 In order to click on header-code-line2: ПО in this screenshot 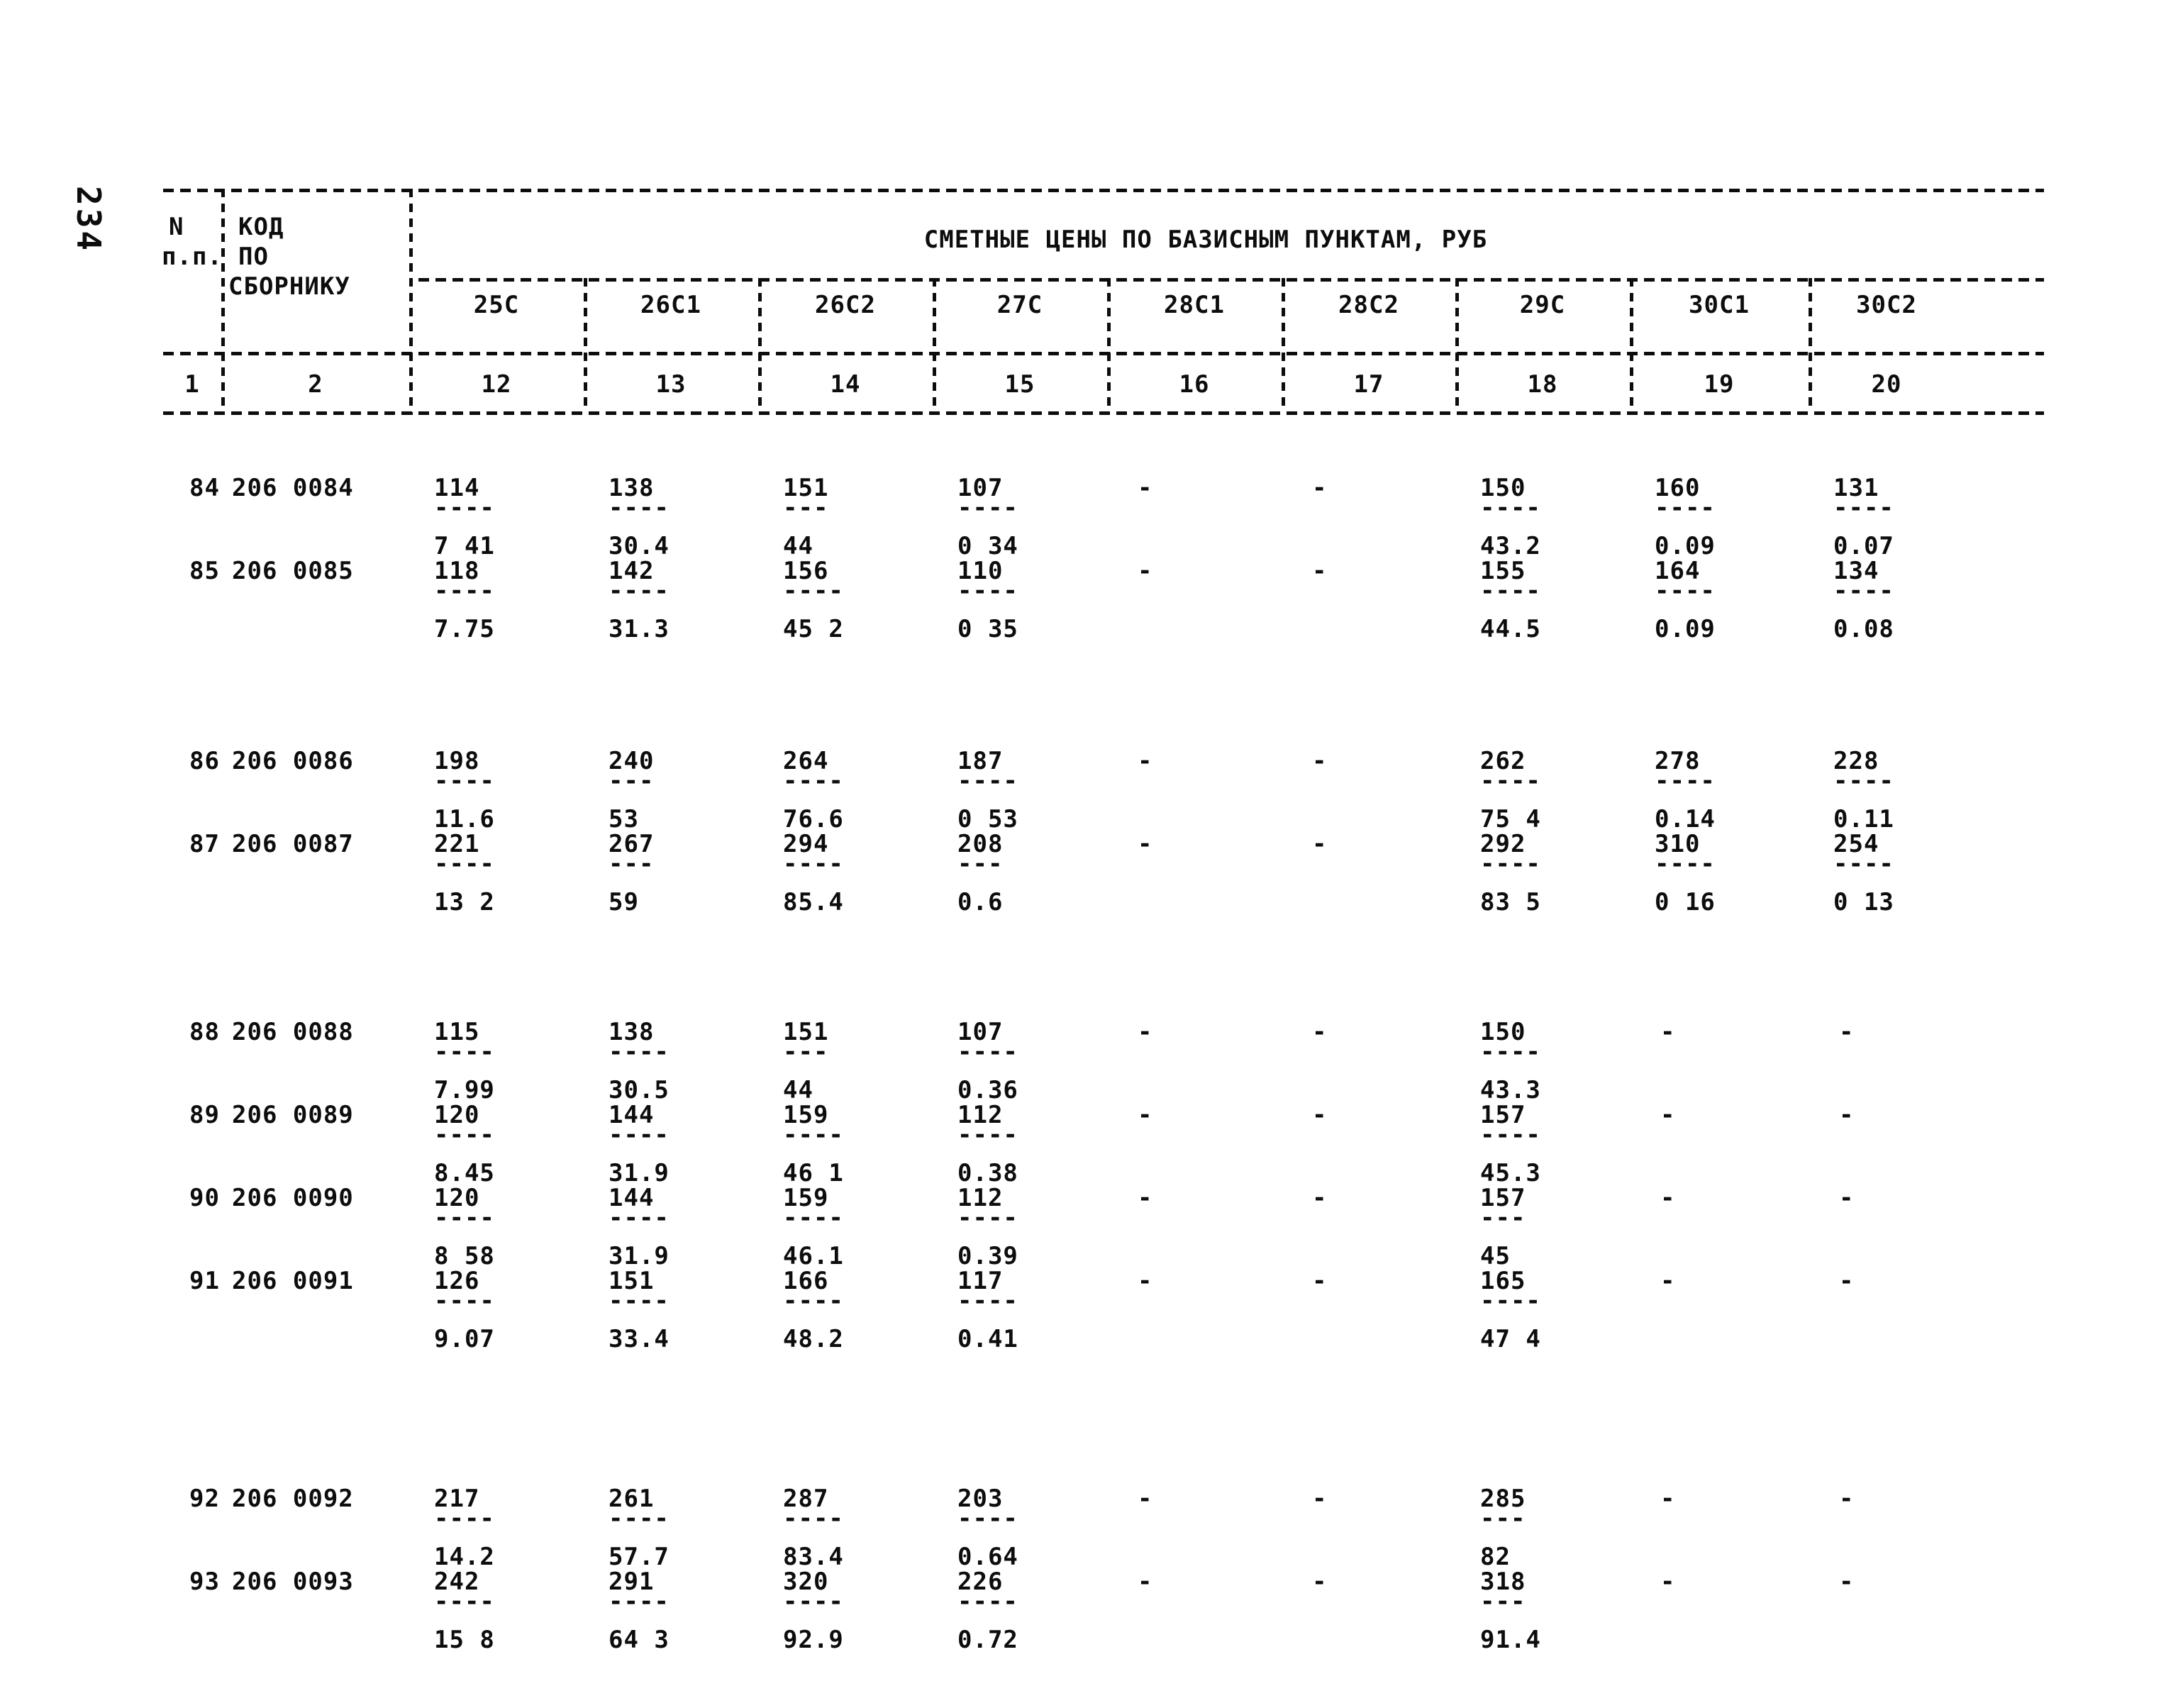, I will do `click(253, 257)`.